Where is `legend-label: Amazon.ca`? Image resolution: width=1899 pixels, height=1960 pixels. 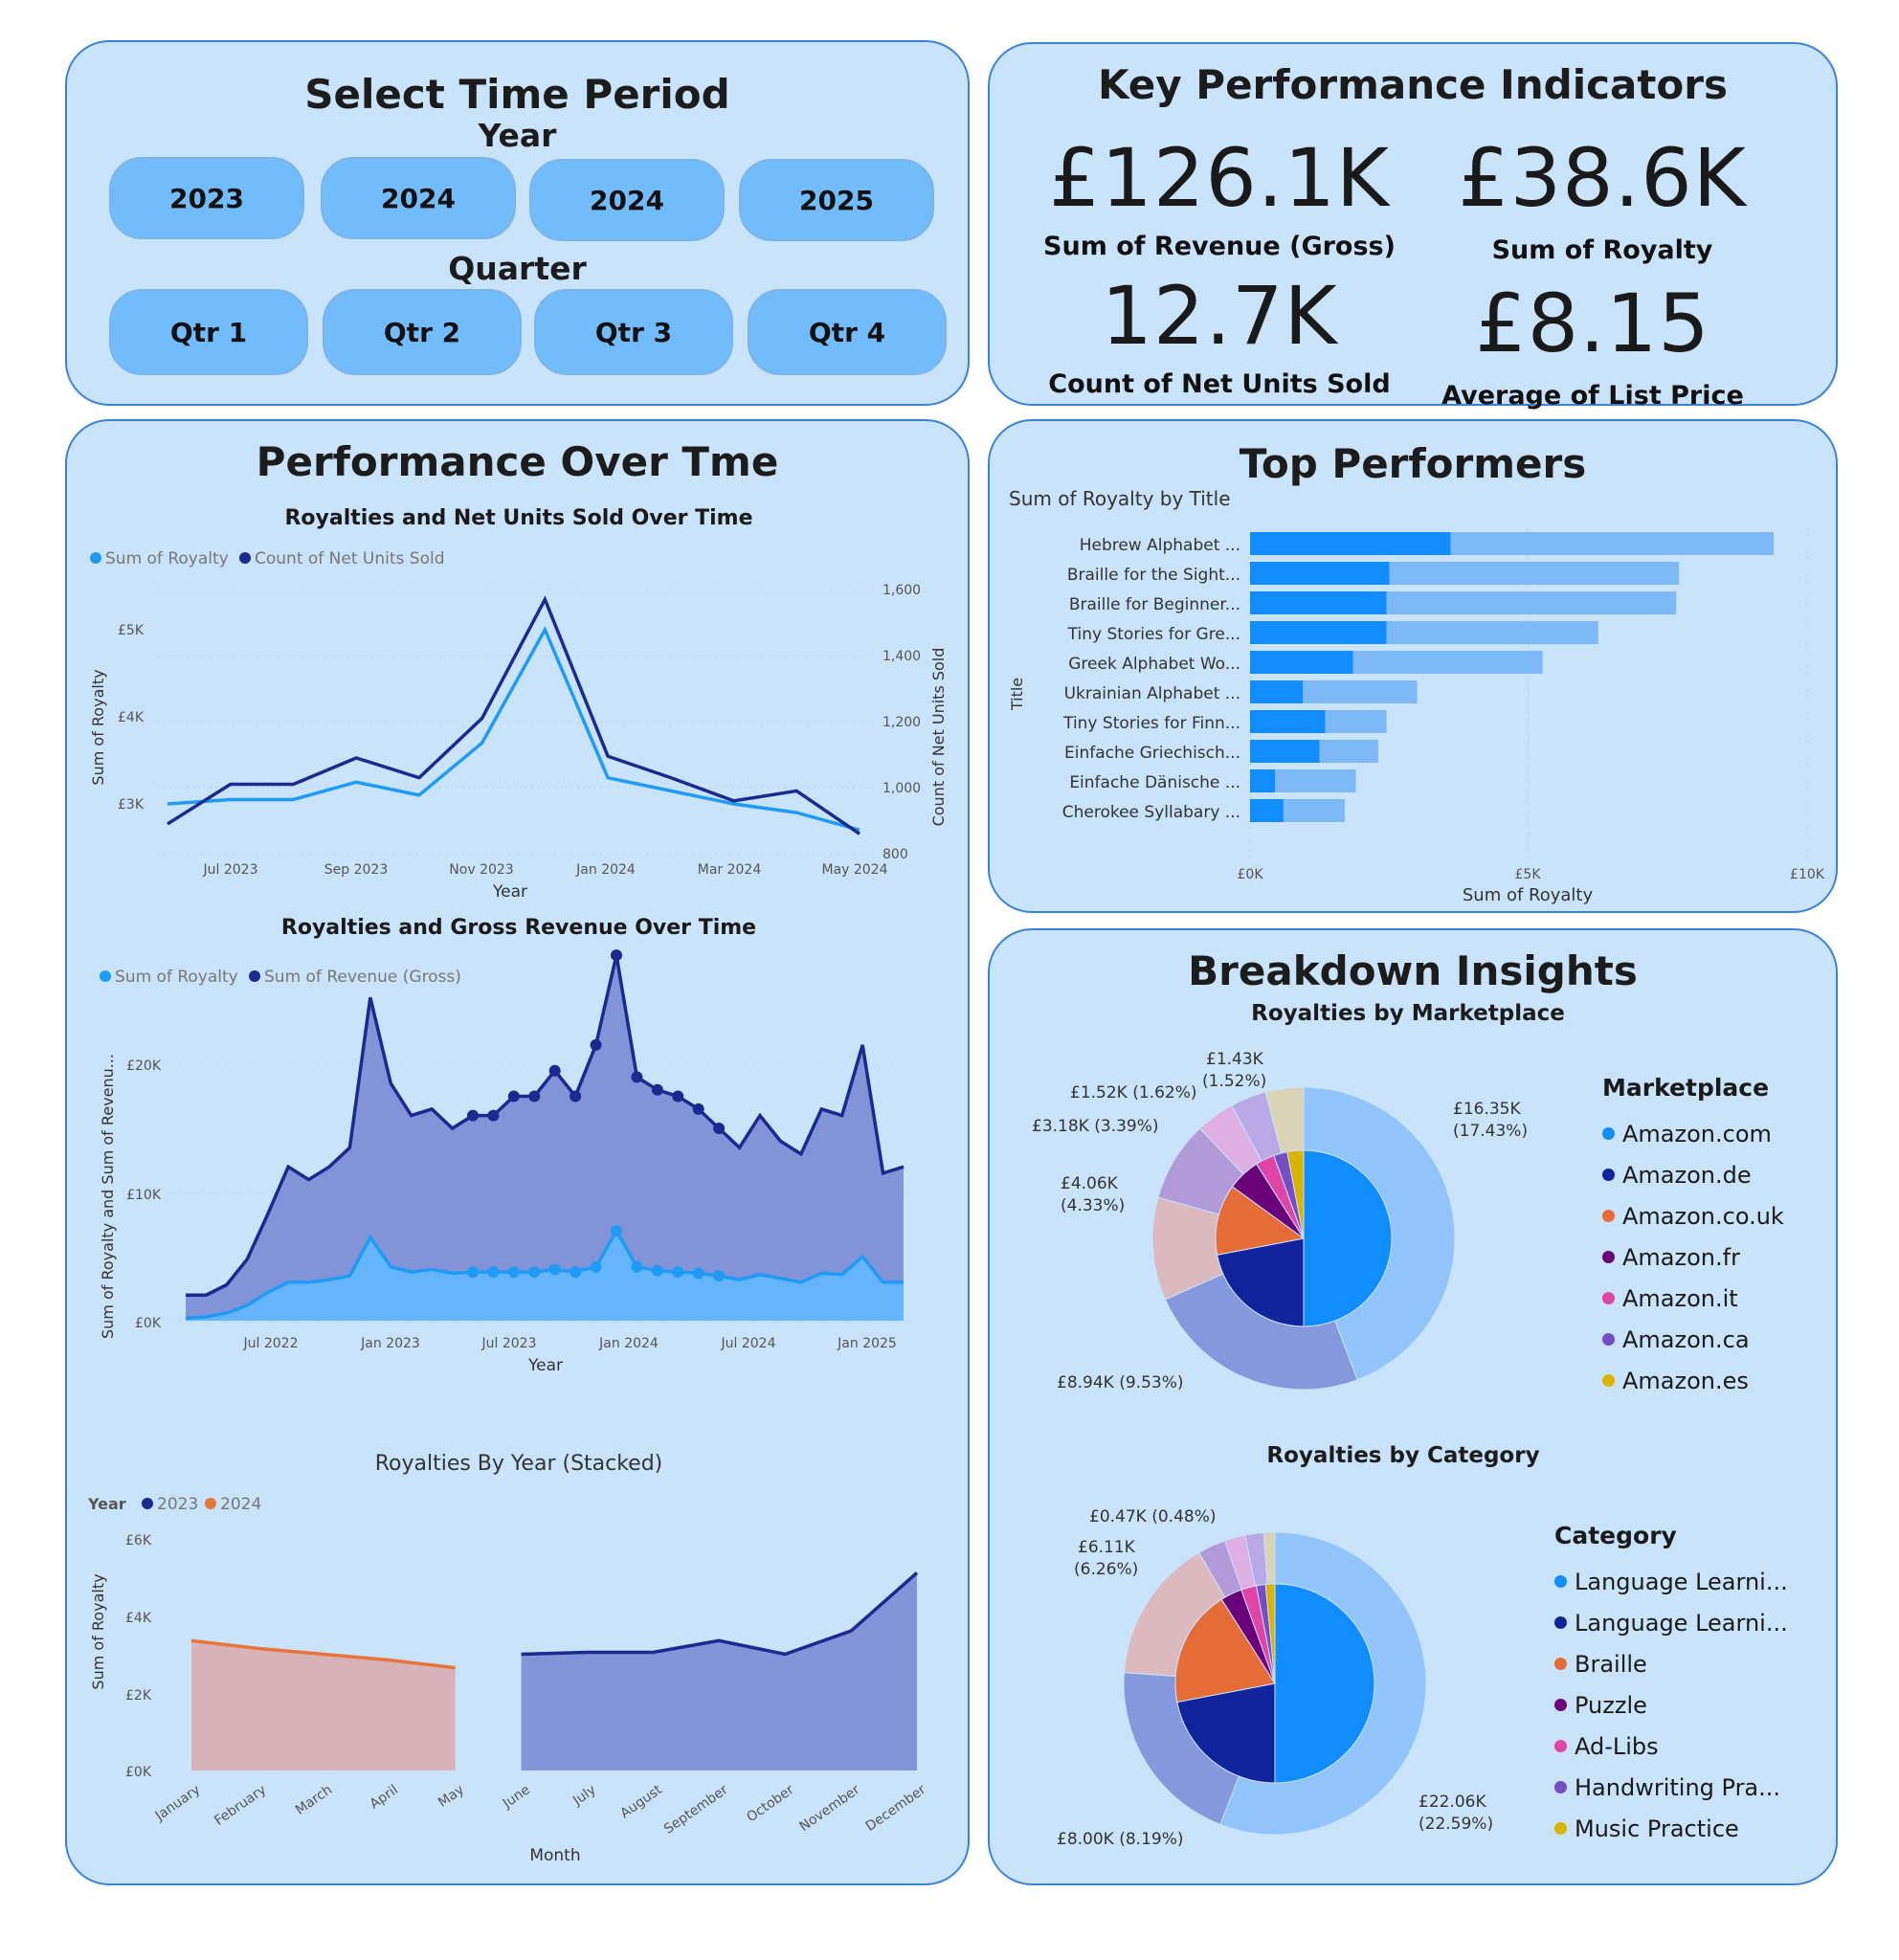
legend-label: Amazon.ca is located at coordinates (1686, 1339).